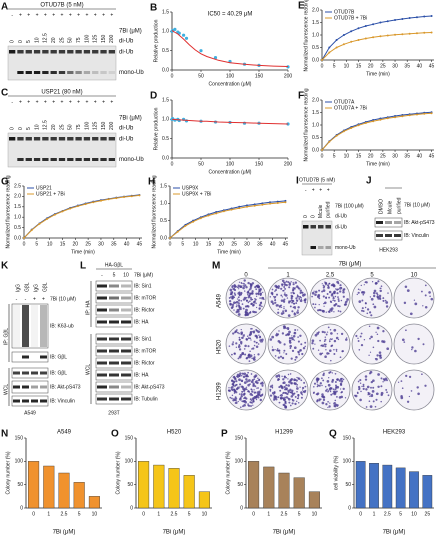 The image size is (438, 550). What do you see at coordinates (12, 41) in the screenshot?
I see `dose-label: 0` at bounding box center [12, 41].